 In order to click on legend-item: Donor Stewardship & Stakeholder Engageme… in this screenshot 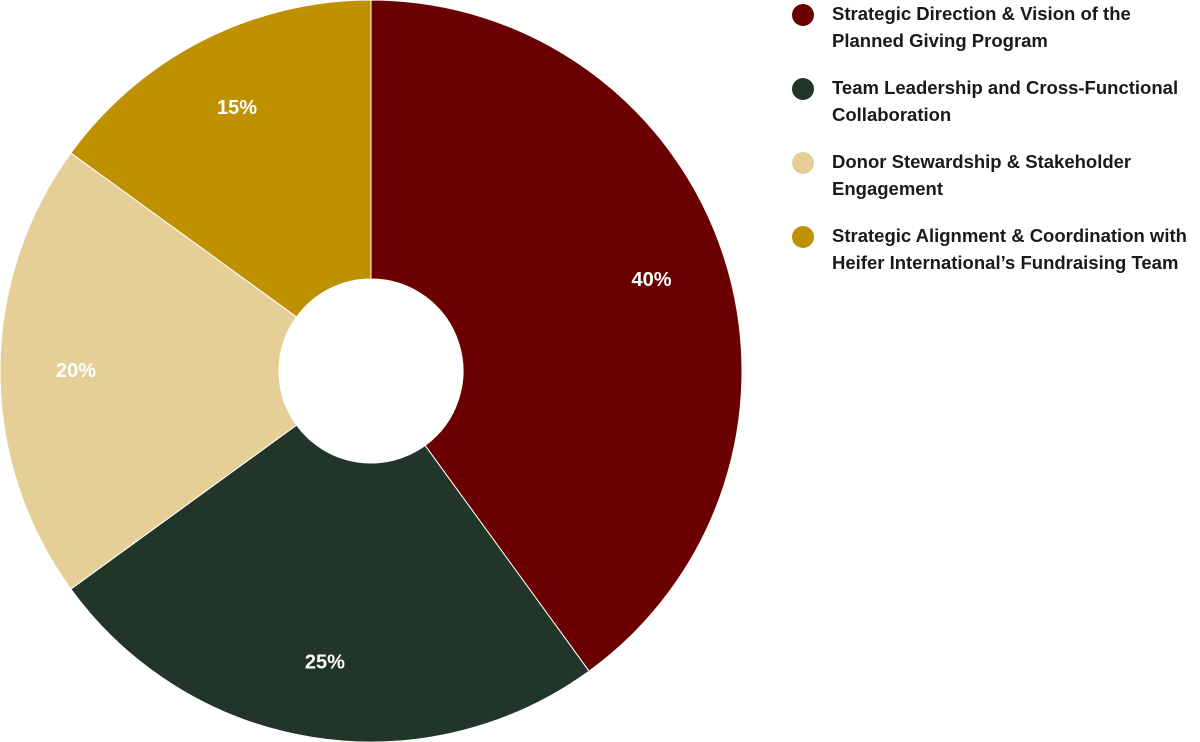, I will do `click(995, 175)`.